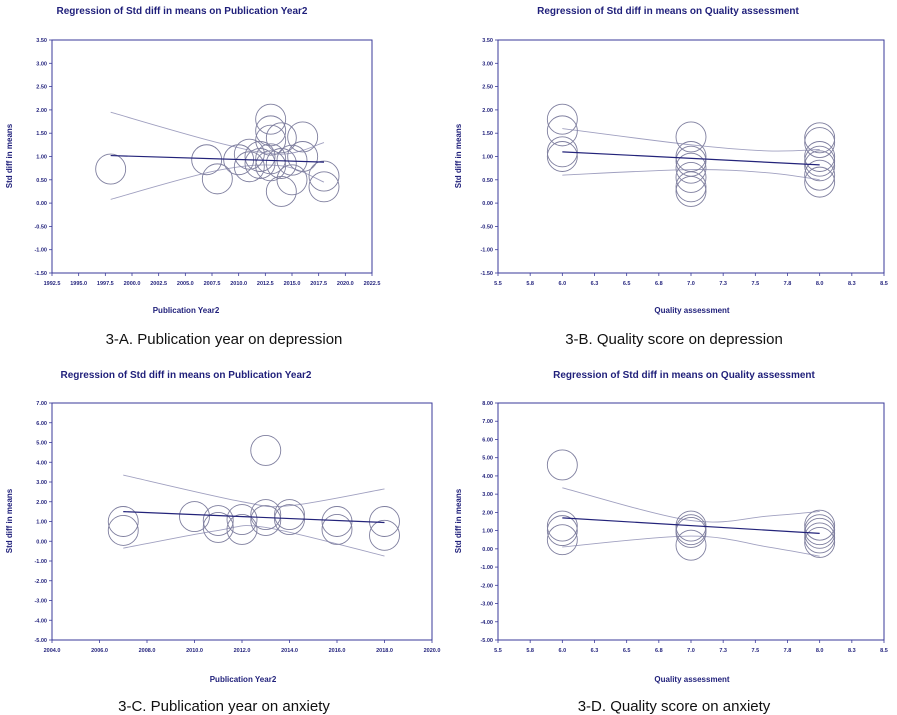 This screenshot has width=897, height=715. What do you see at coordinates (41, 64) in the screenshot?
I see `y-tick-label: 3.00` at bounding box center [41, 64].